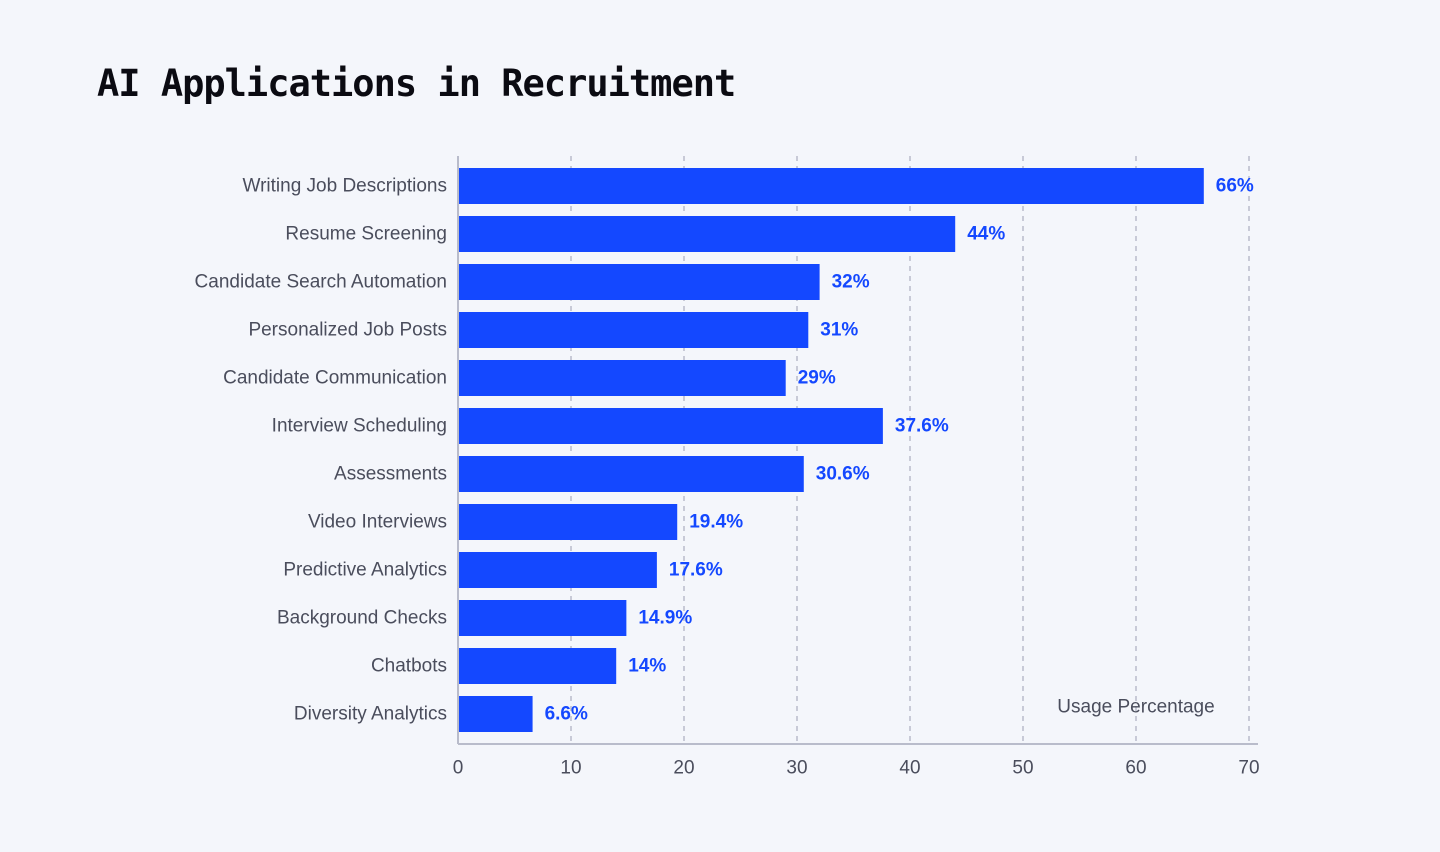  I want to click on value-label-4: 29%, so click(817, 378).